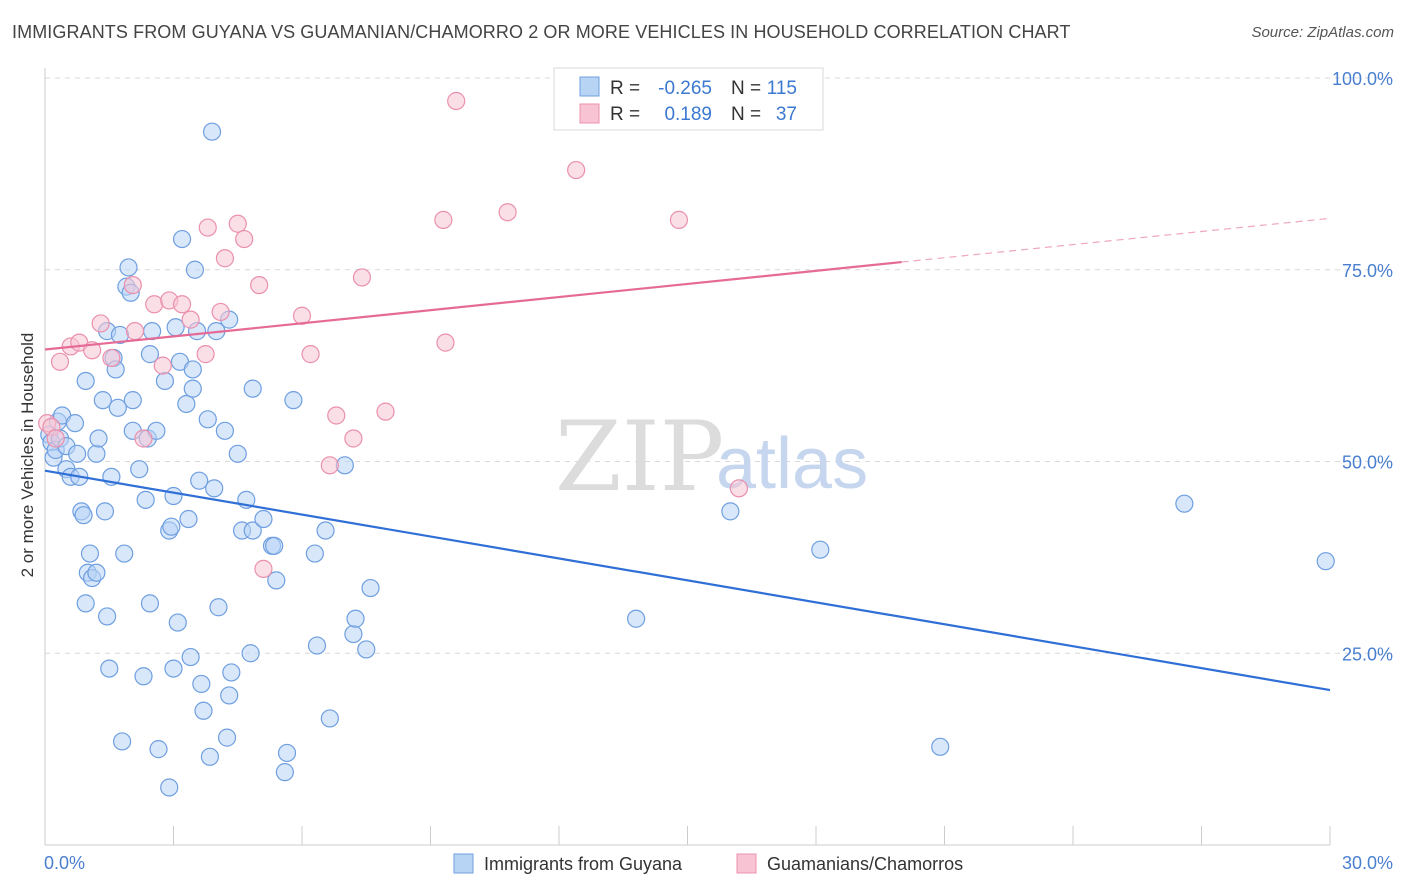 The width and height of the screenshot is (1406, 892). I want to click on legend-swatch-pink, so click(589, 113).